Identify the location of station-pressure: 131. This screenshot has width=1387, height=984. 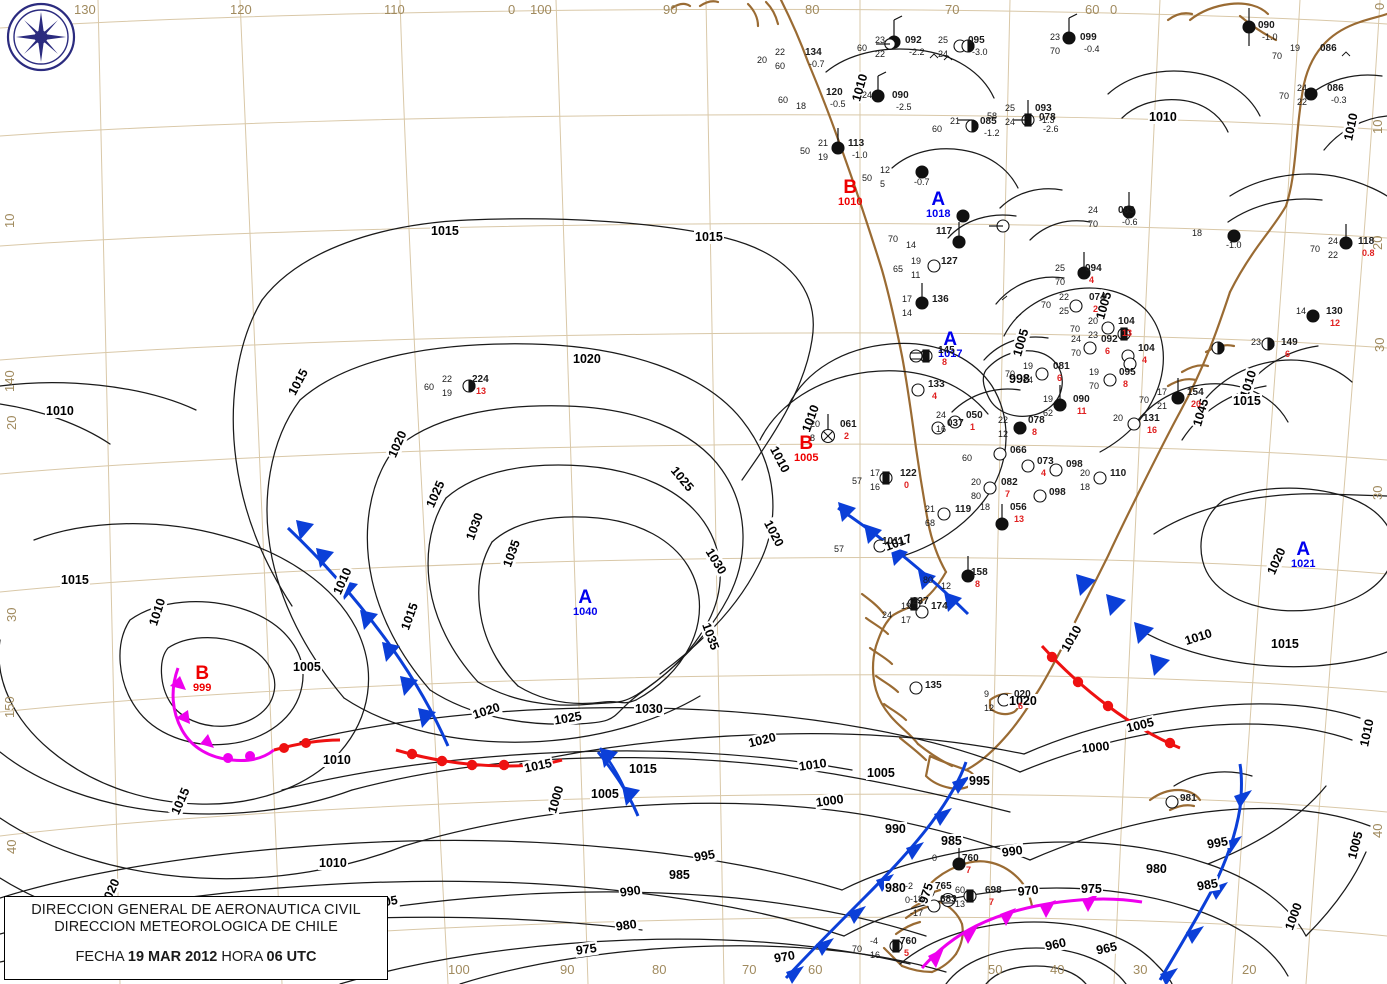
(1151, 418).